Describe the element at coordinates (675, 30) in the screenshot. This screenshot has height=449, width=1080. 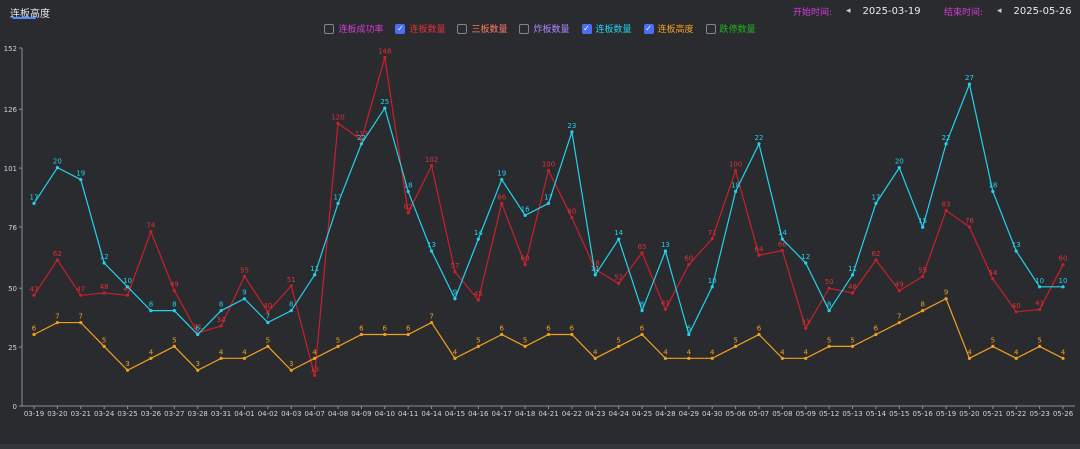
I see `legend-label: 连板高度` at that location.